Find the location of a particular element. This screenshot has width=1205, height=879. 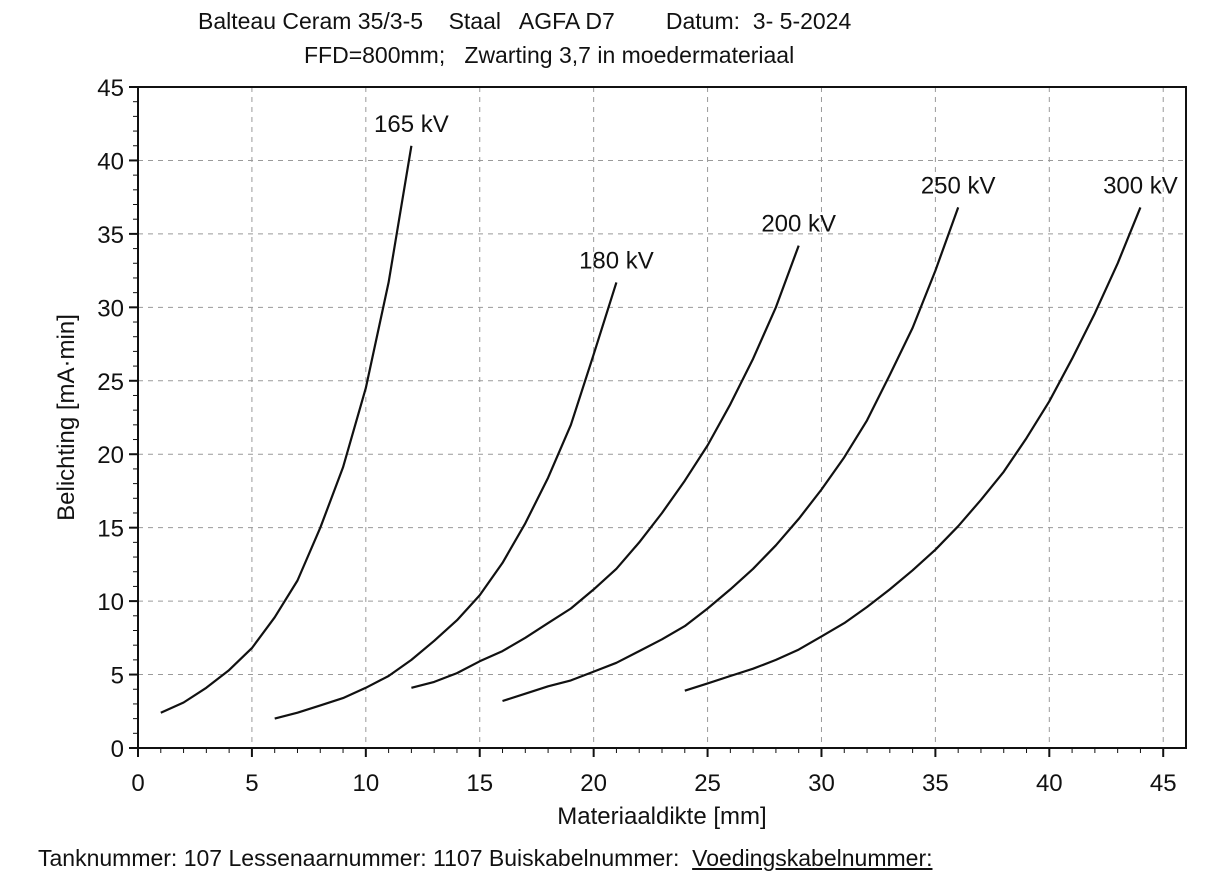

x-tick-label: 25 is located at coordinates (707, 783).